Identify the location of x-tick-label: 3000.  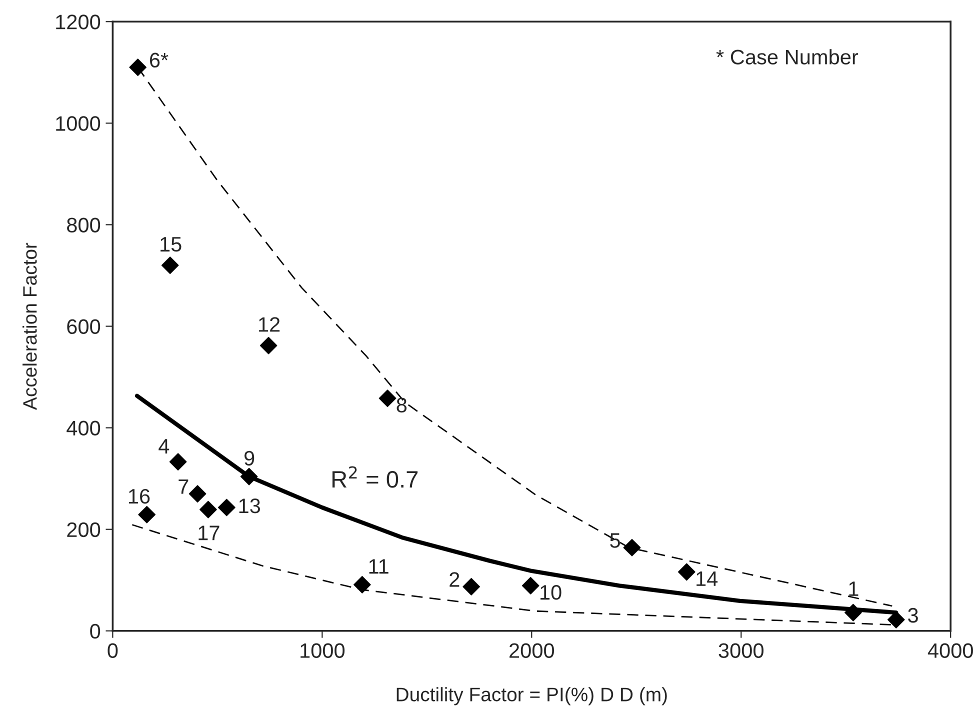
(741, 650).